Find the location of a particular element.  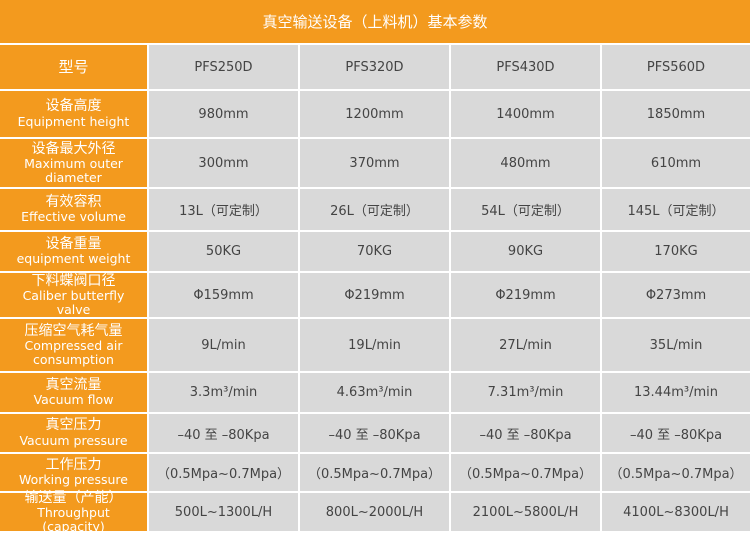

value-cell: 1850mm is located at coordinates (676, 114).